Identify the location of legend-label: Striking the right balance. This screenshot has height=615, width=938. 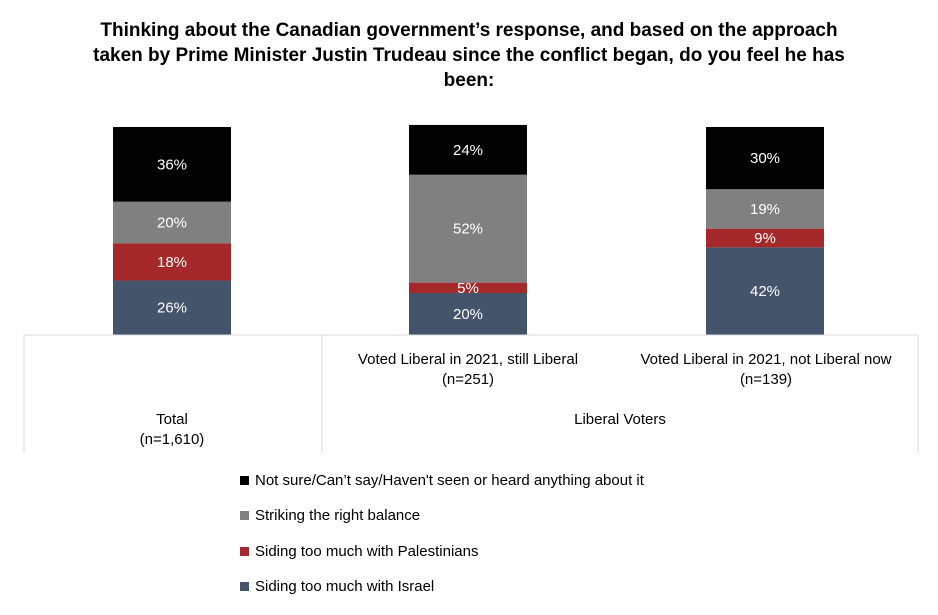
(338, 515).